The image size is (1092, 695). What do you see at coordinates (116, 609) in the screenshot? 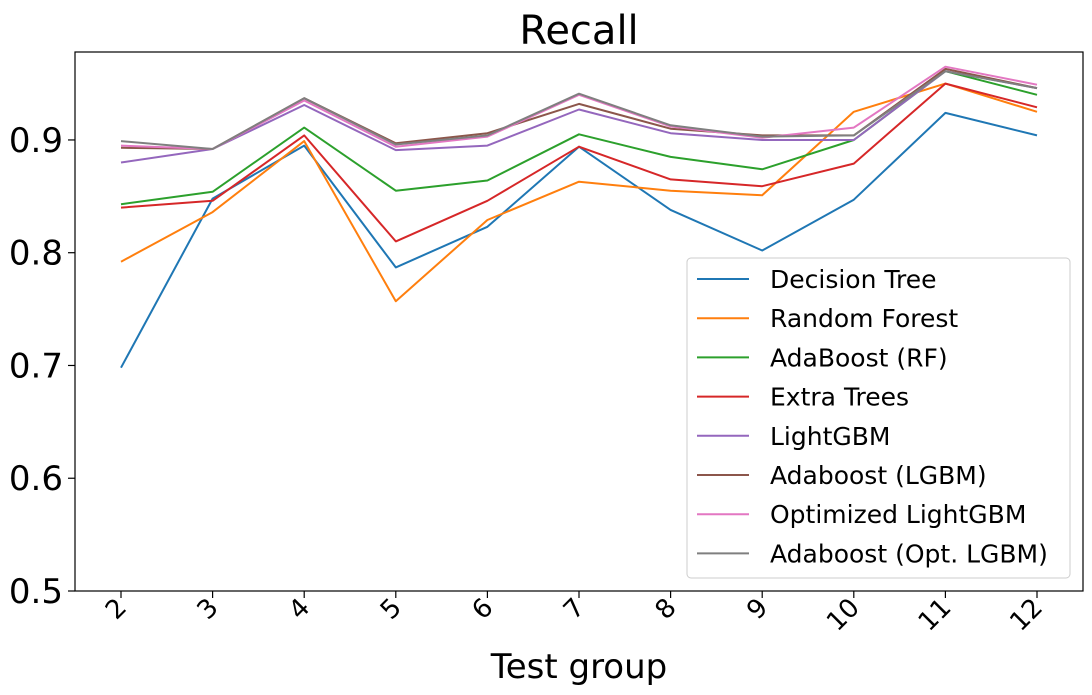
I see `x-tick-label: 2` at bounding box center [116, 609].